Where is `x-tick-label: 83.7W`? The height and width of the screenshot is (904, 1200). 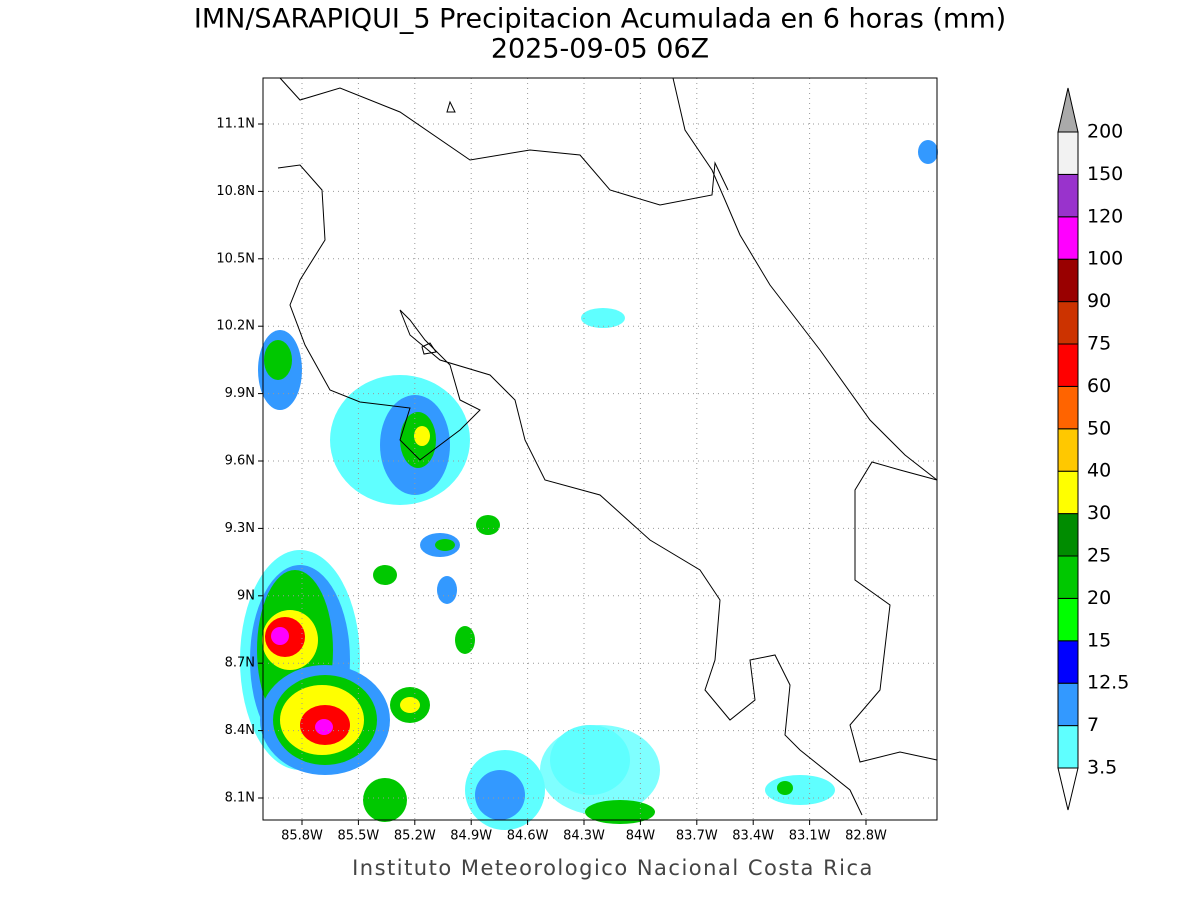 x-tick-label: 83.7W is located at coordinates (697, 836).